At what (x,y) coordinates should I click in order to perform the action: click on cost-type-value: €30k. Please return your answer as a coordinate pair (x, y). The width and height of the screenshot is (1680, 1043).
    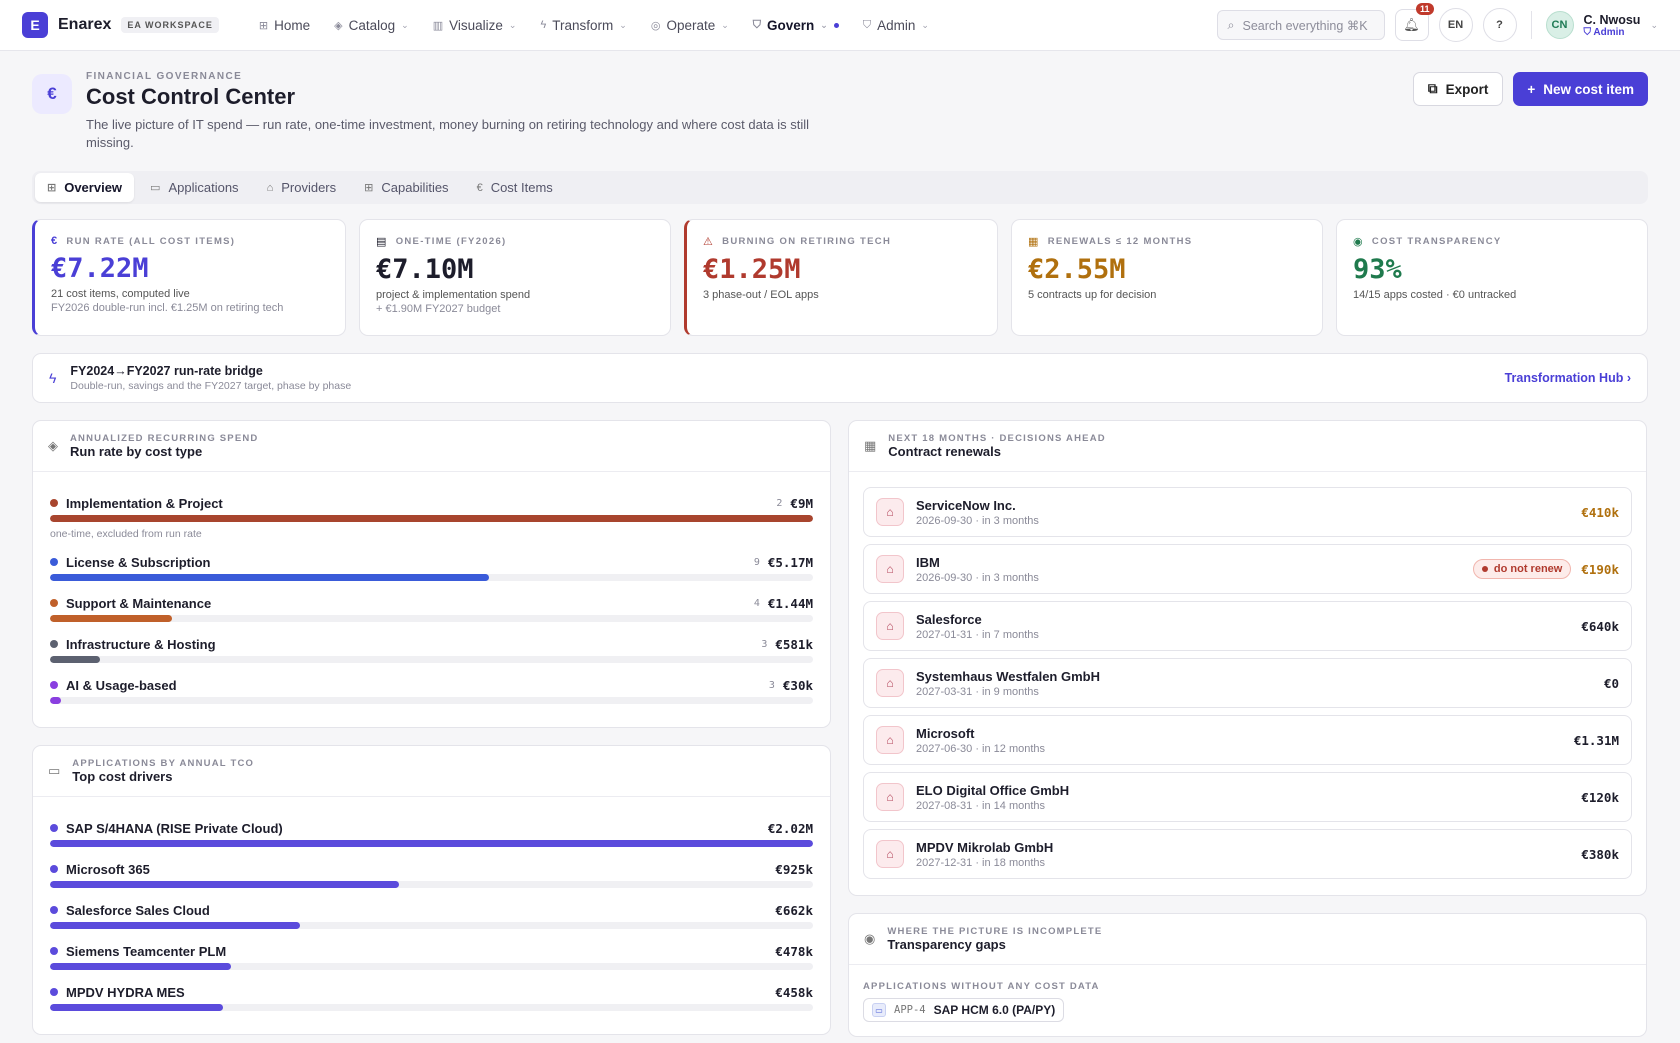
    Looking at the image, I should click on (797, 685).